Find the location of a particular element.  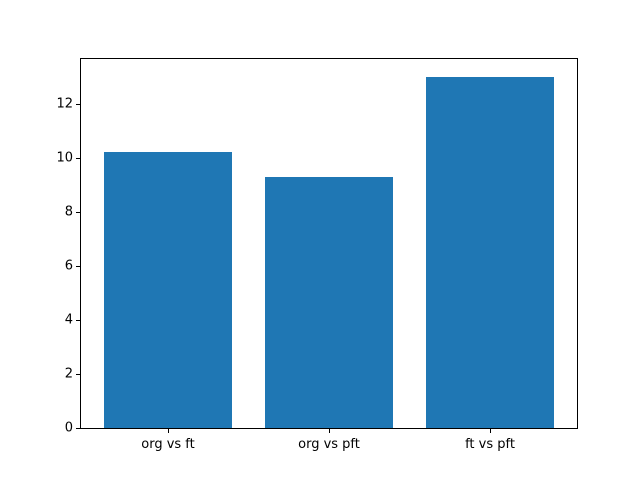

x-tick-label: org vs ft is located at coordinates (168, 444).